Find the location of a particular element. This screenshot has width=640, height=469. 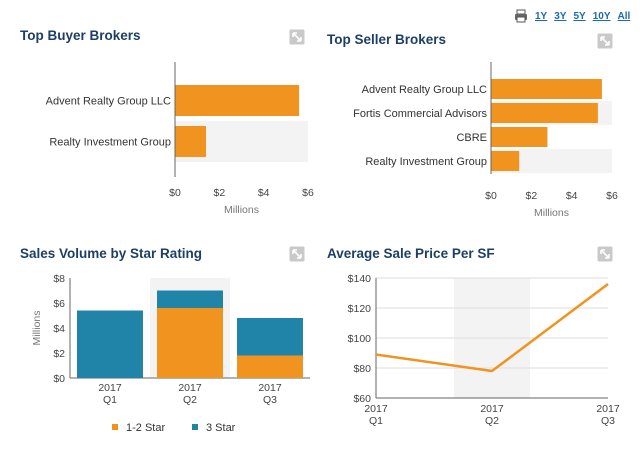

buyer-x-tick-label: $6 is located at coordinates (308, 193).